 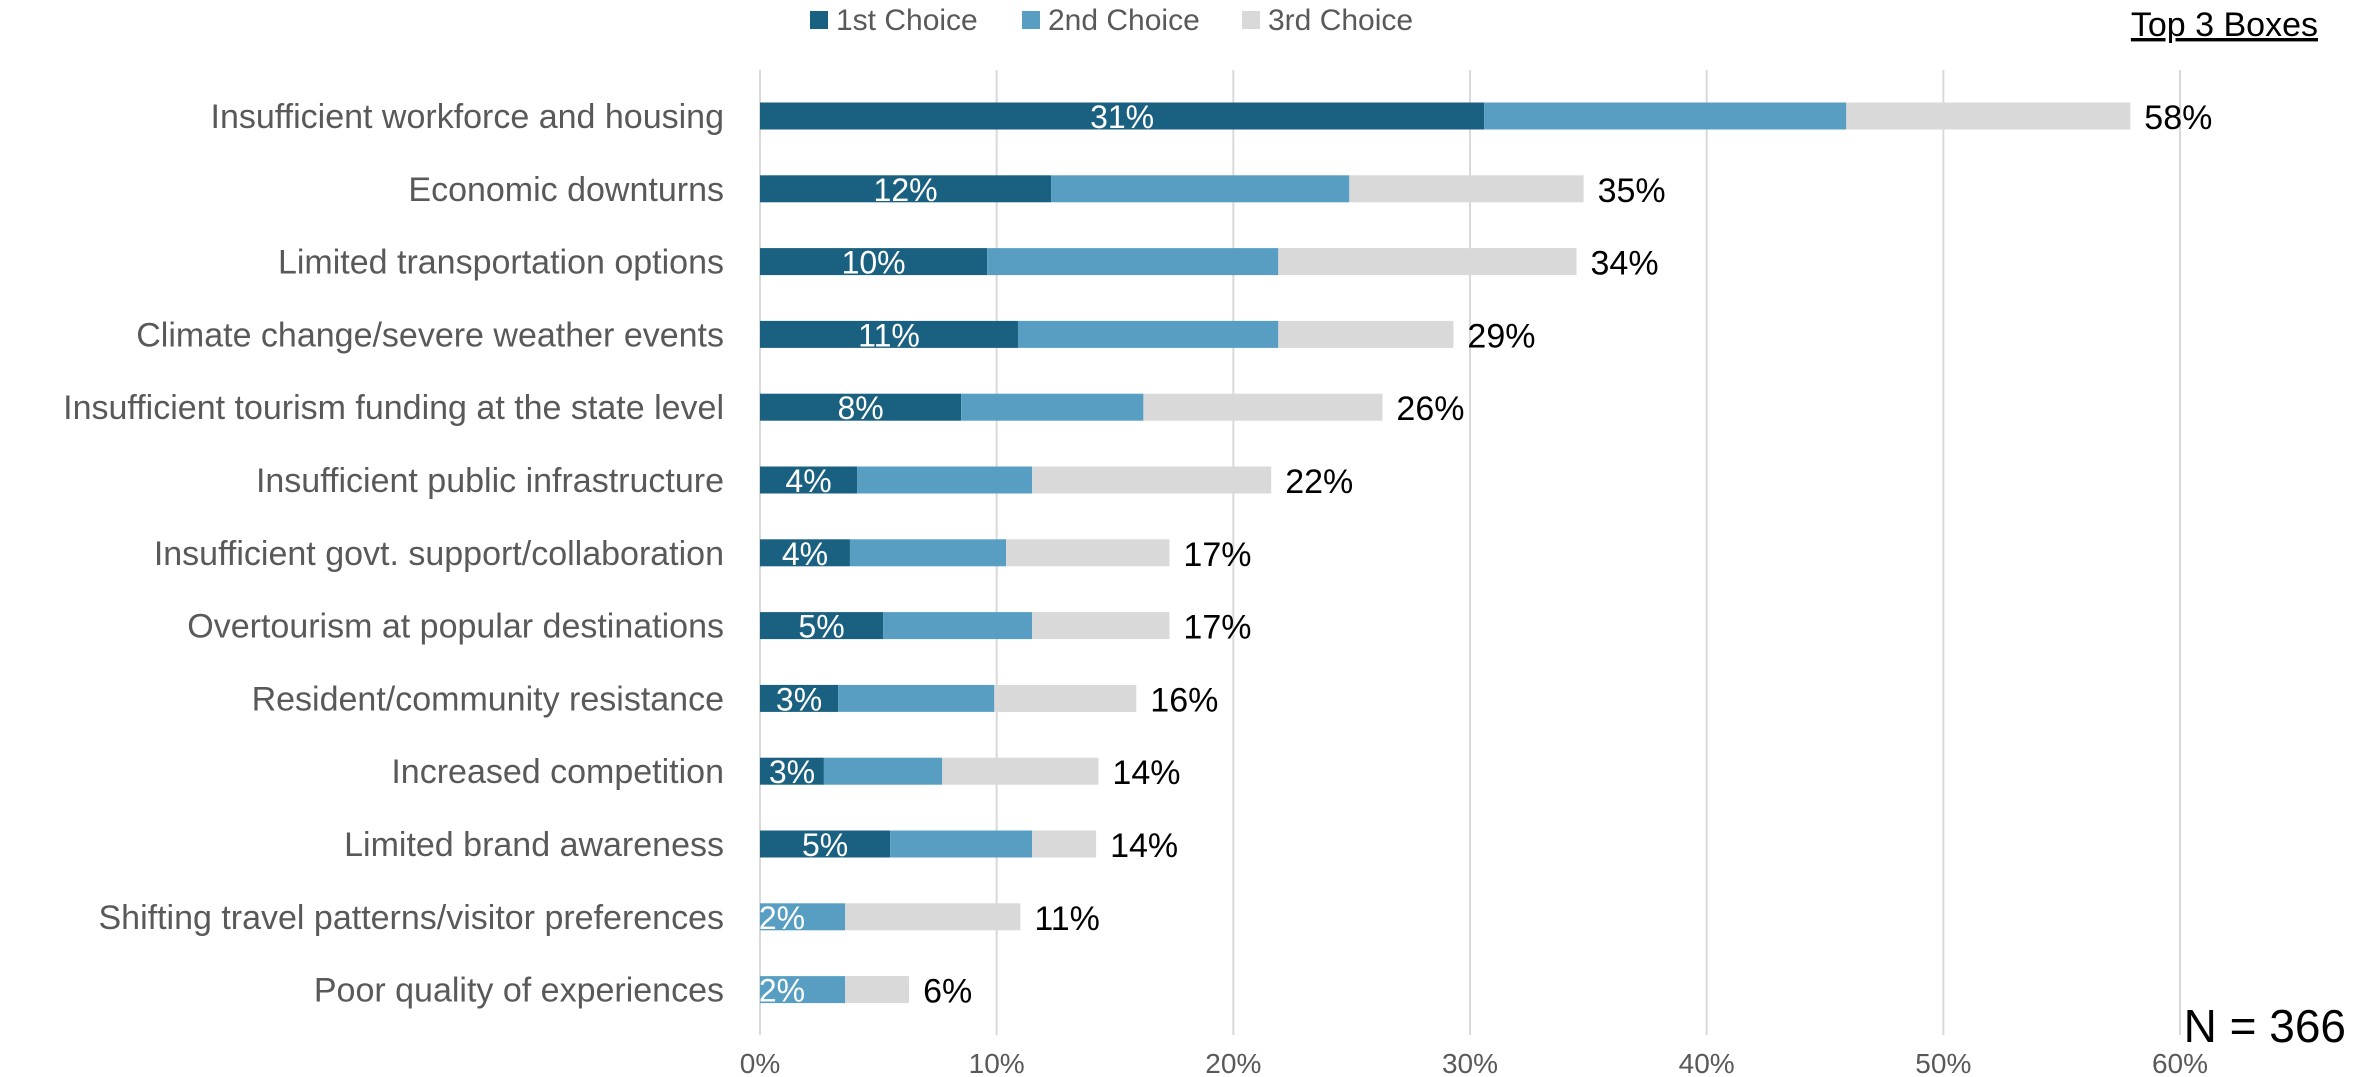 What do you see at coordinates (907, 20) in the screenshot?
I see `legend-label: 1st Choice` at bounding box center [907, 20].